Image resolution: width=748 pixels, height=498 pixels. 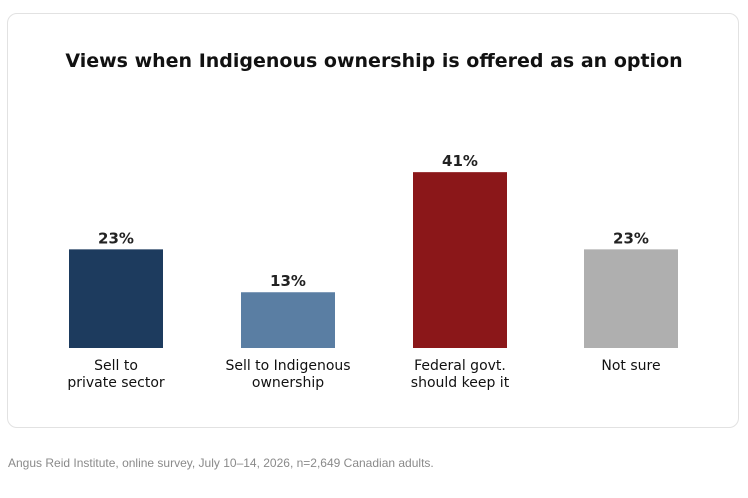 I want to click on category-label-0: Sell to private sector, so click(x=116, y=374).